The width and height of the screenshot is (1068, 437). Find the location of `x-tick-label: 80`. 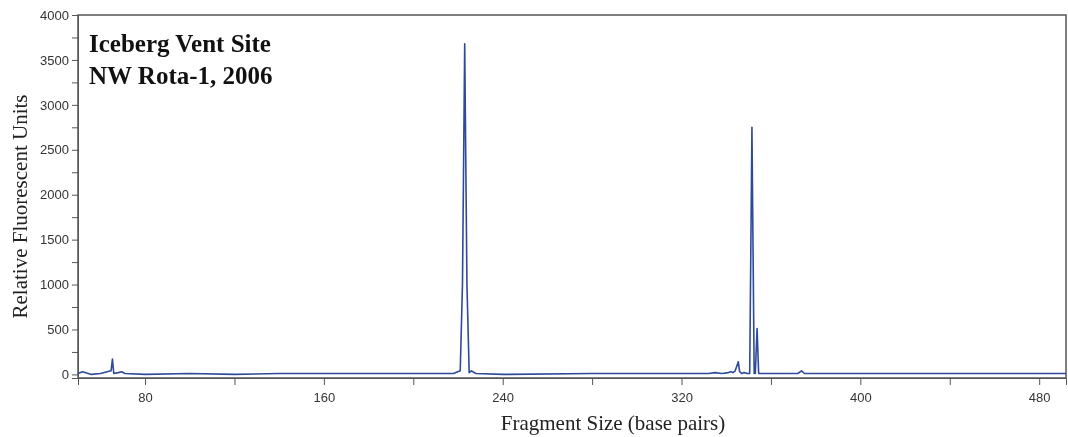

x-tick-label: 80 is located at coordinates (145, 398).